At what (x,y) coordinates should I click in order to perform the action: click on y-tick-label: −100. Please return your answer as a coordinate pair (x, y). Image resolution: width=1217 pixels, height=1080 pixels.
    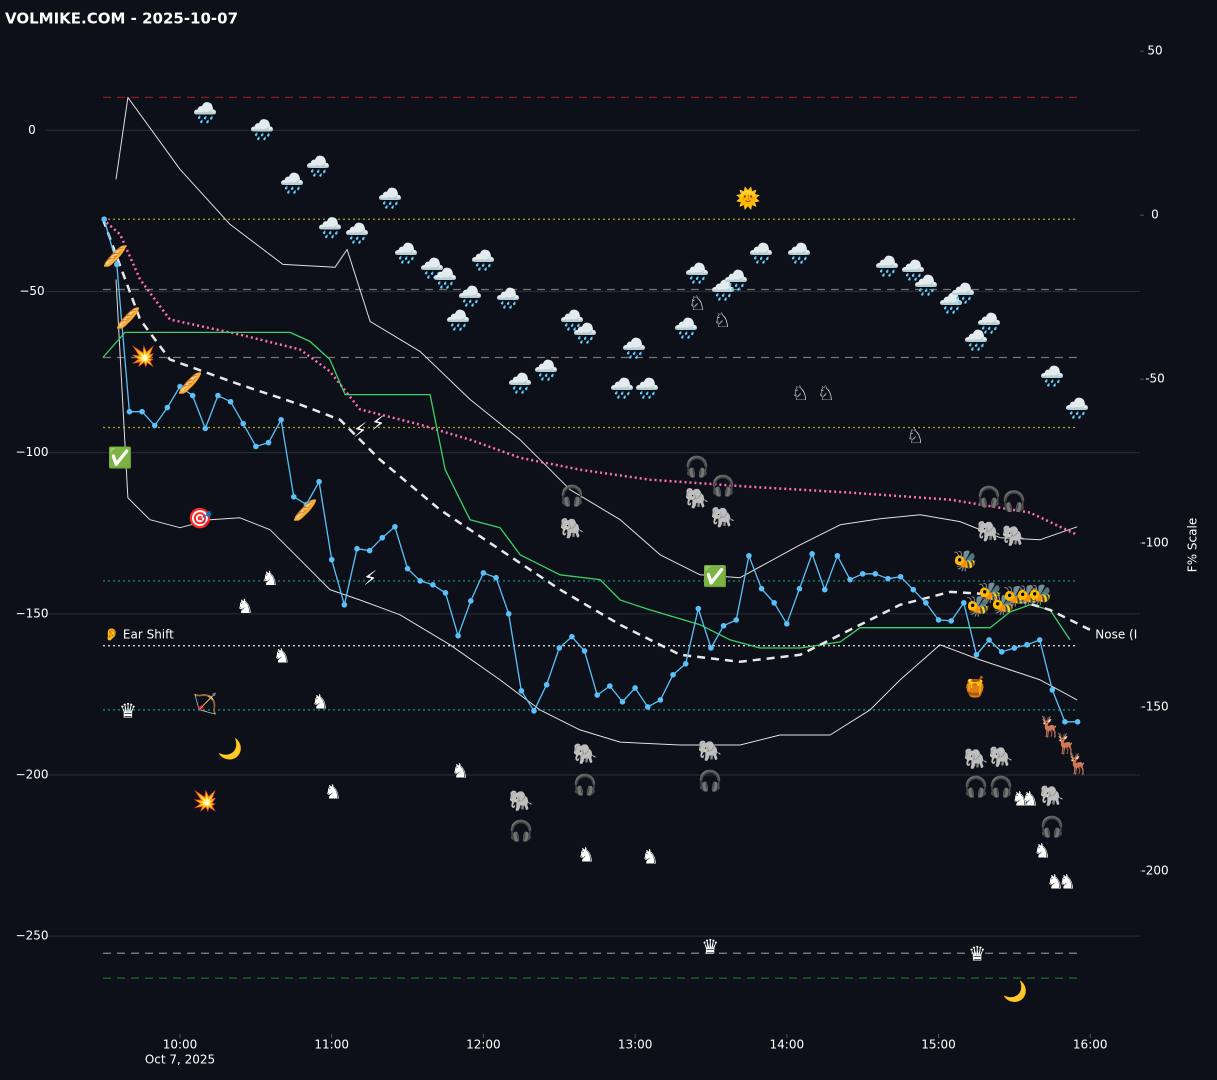
    Looking at the image, I should click on (32, 452).